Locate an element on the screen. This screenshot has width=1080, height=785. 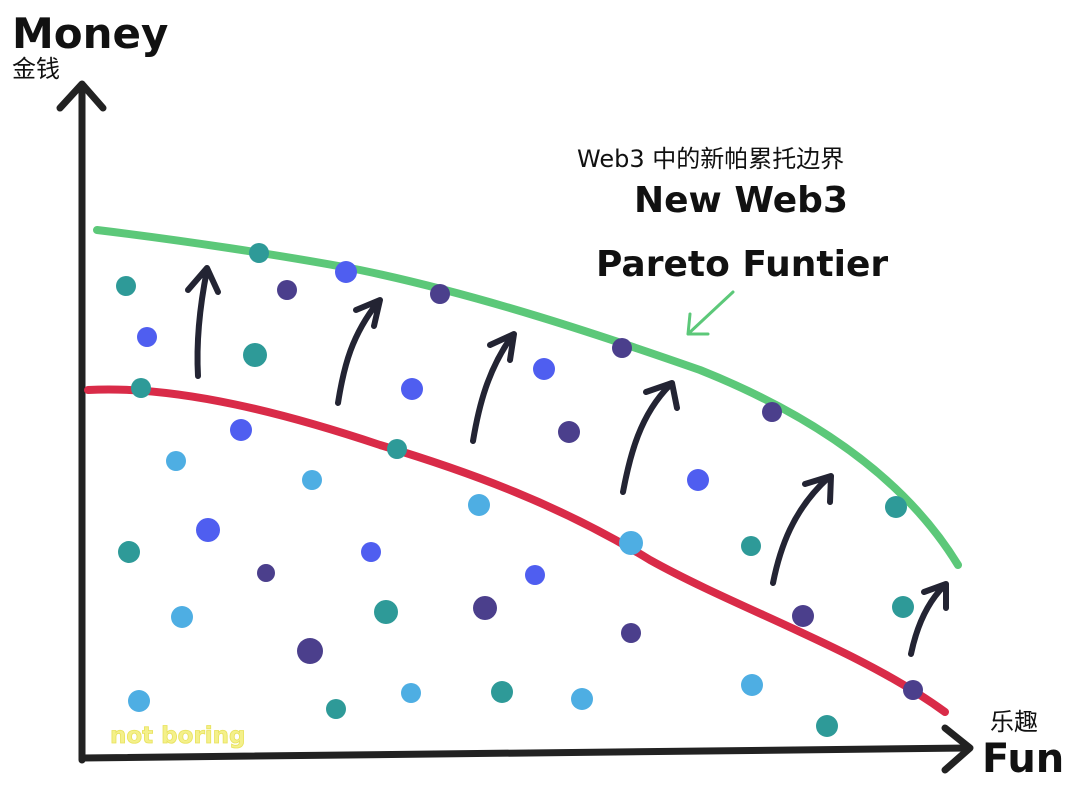
x-axis-label-cn: 乐趣 is located at coordinates (1014, 722).